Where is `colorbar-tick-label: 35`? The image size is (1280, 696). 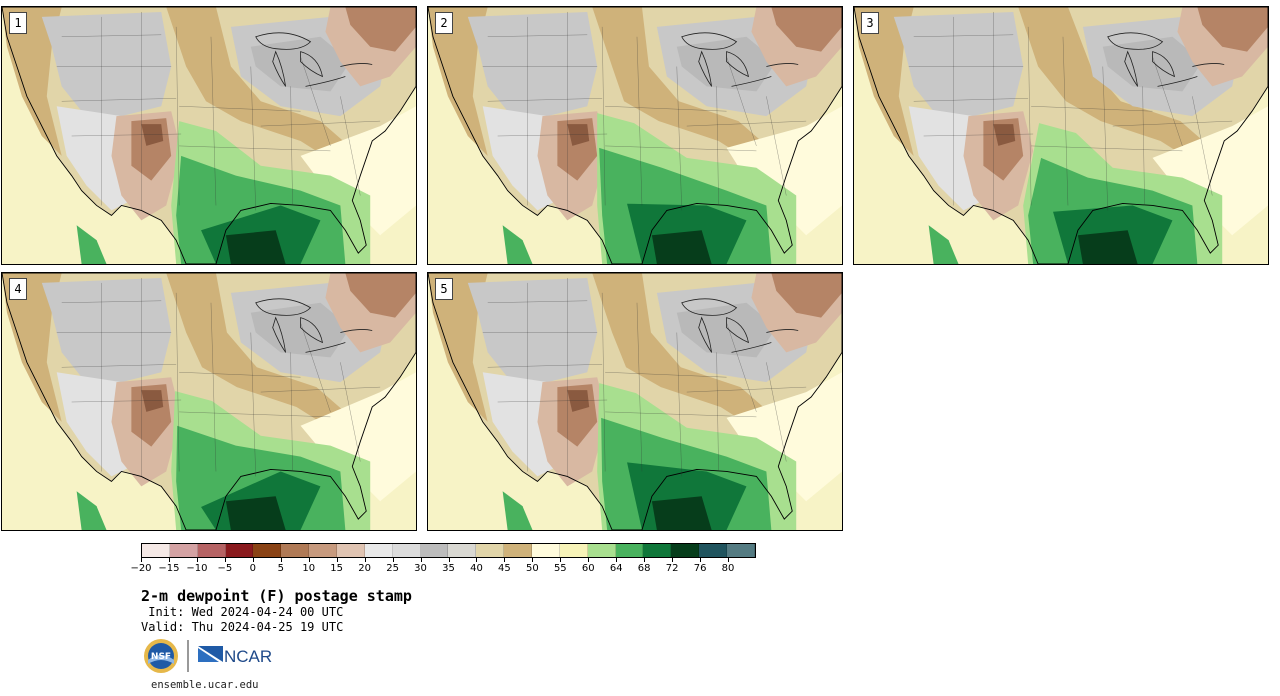 colorbar-tick-label: 35 is located at coordinates (448, 568).